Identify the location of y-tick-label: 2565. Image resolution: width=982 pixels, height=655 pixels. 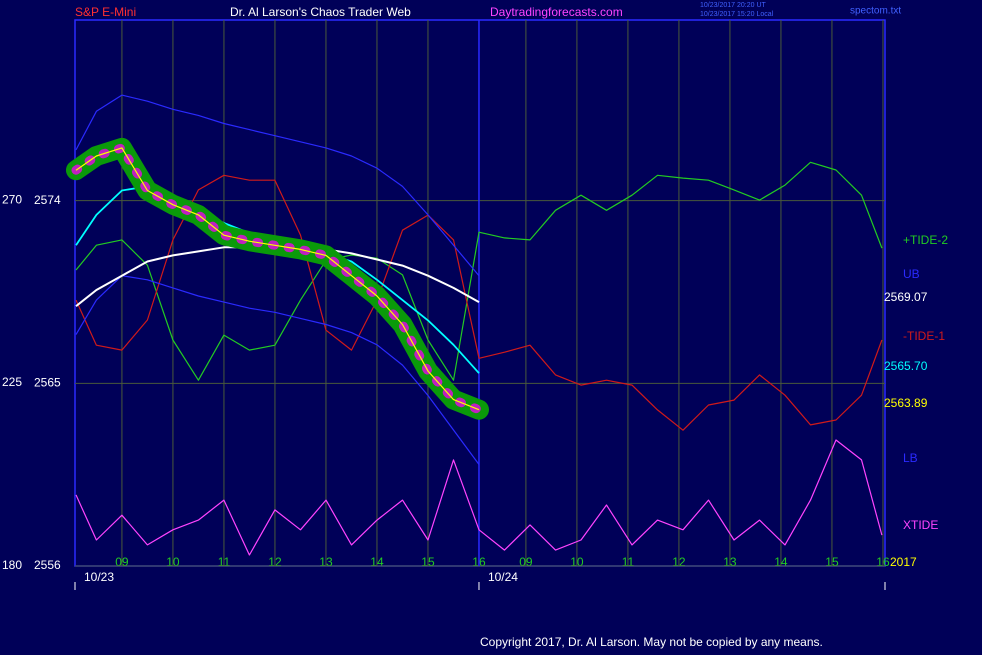
(47, 382).